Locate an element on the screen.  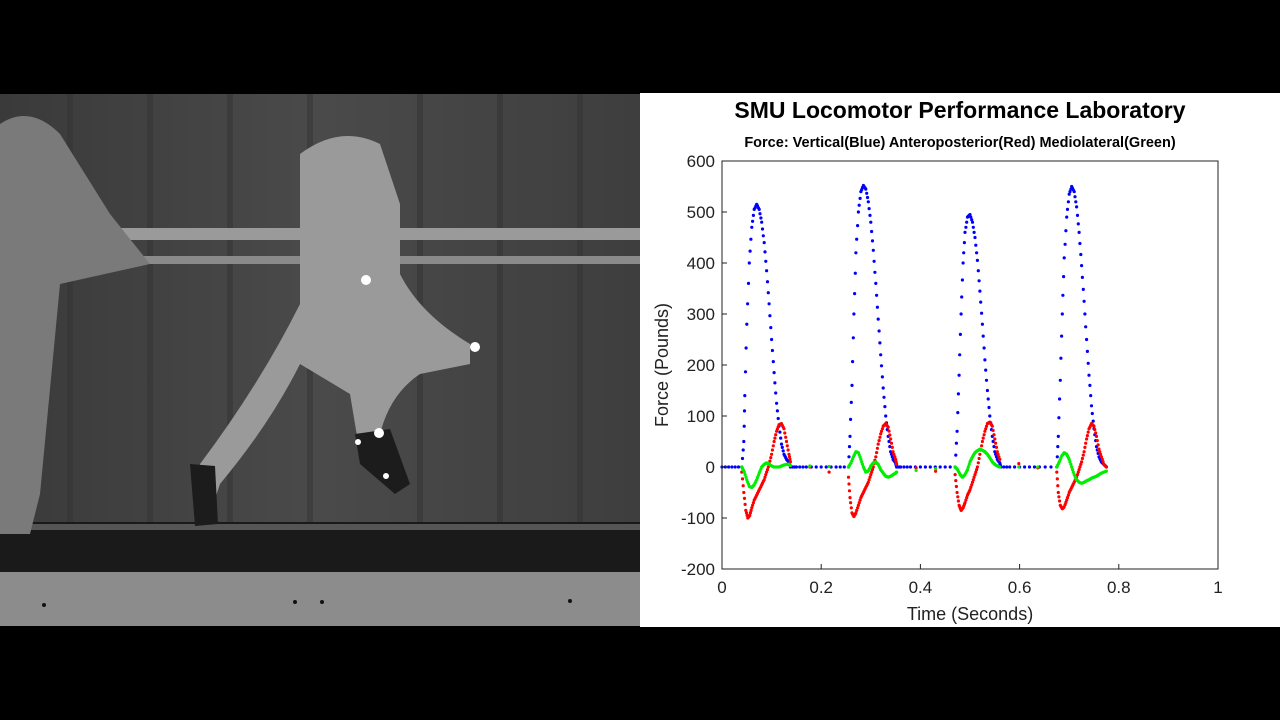
y-tick-label: 600 is located at coordinates (701, 161).